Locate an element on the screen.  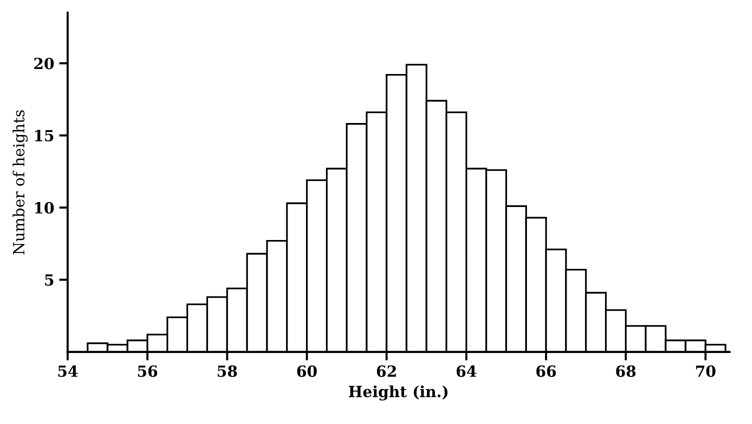
y-tick-label: 10 is located at coordinates (44, 208).